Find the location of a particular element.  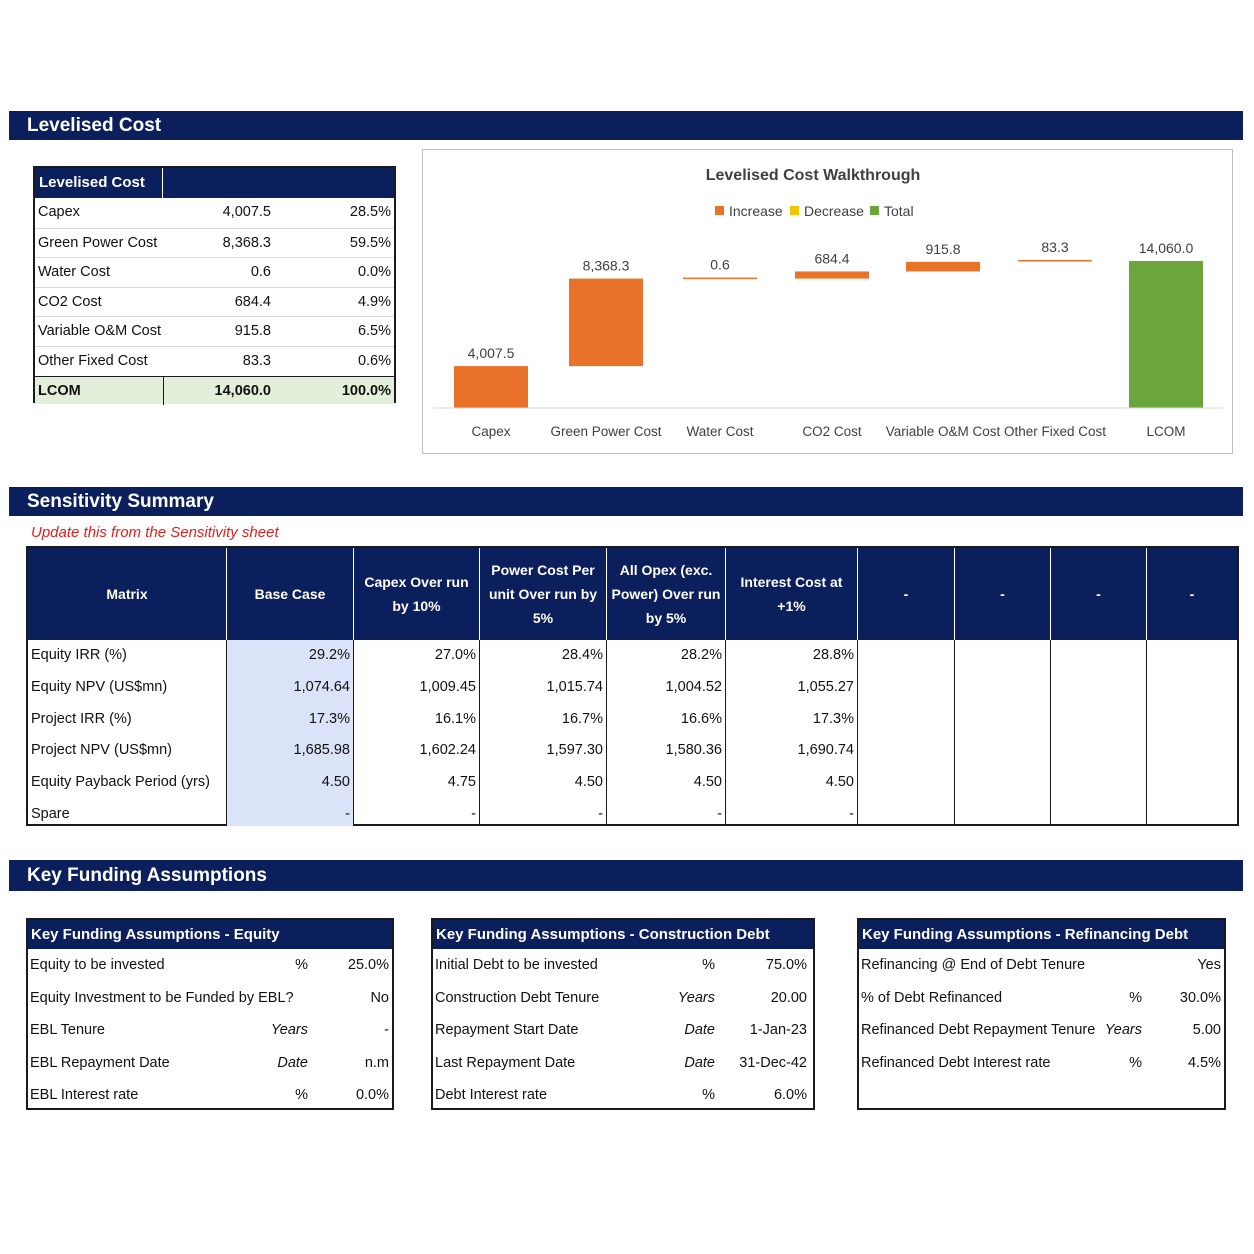

funding-row: Refinanced Debt Interest rate% 4.5% is located at coordinates (1041, 1063).